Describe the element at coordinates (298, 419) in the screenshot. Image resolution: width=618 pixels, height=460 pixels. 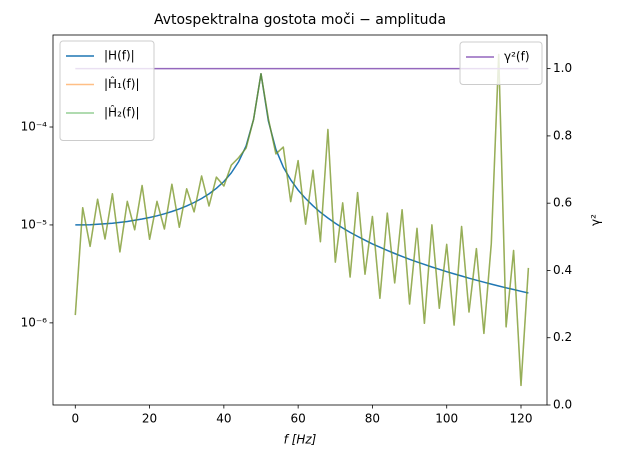
I see `x-tick-label: 60` at that location.